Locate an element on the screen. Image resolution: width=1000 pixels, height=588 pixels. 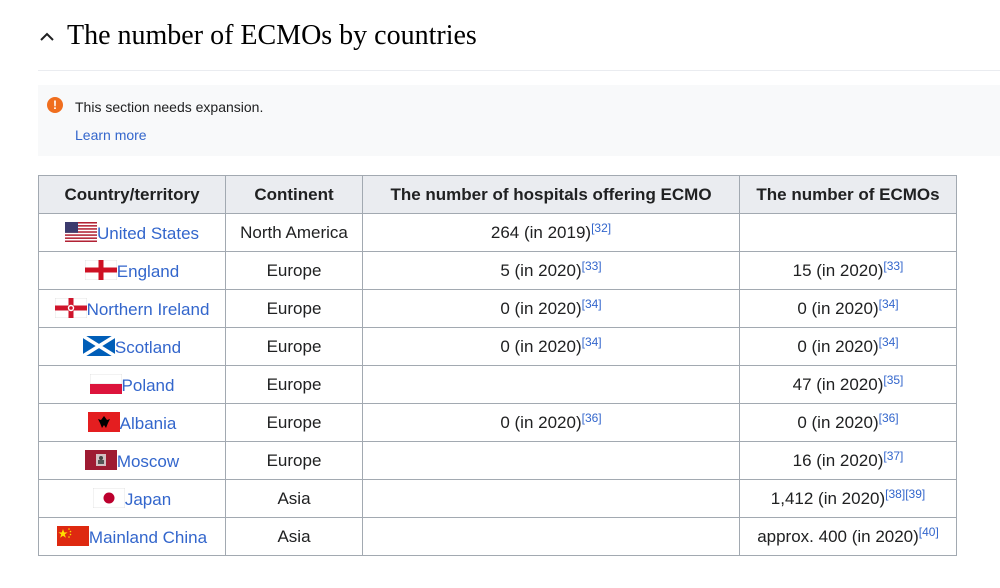
reference-link: [35] is located at coordinates (893, 379).